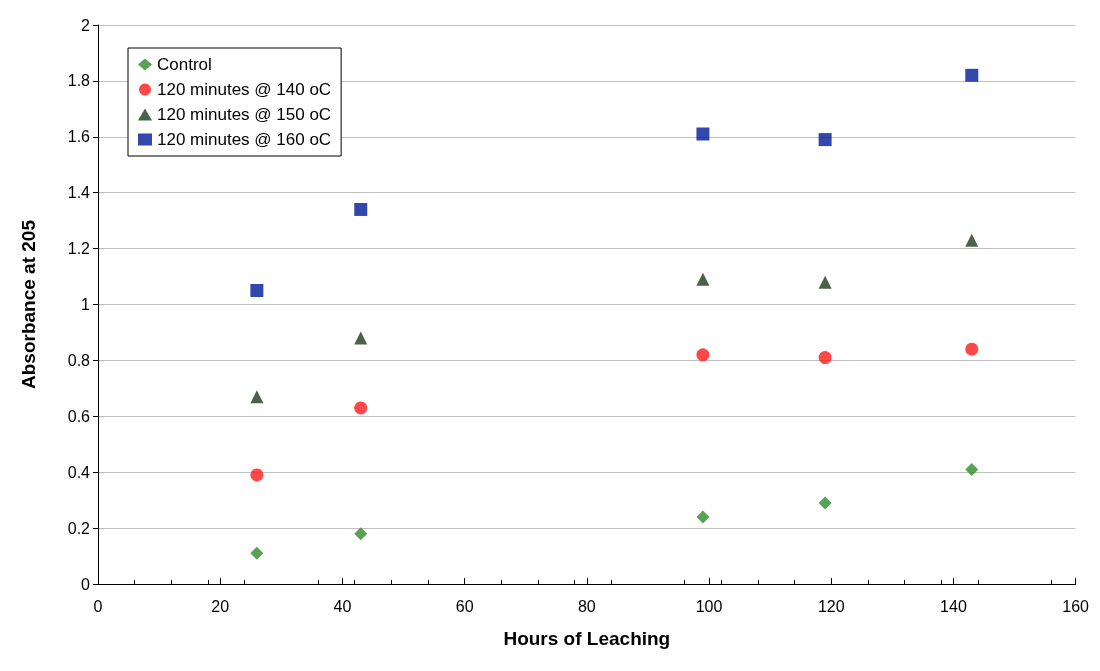  What do you see at coordinates (79, 472) in the screenshot?
I see `y-tick-label: 0.4` at bounding box center [79, 472].